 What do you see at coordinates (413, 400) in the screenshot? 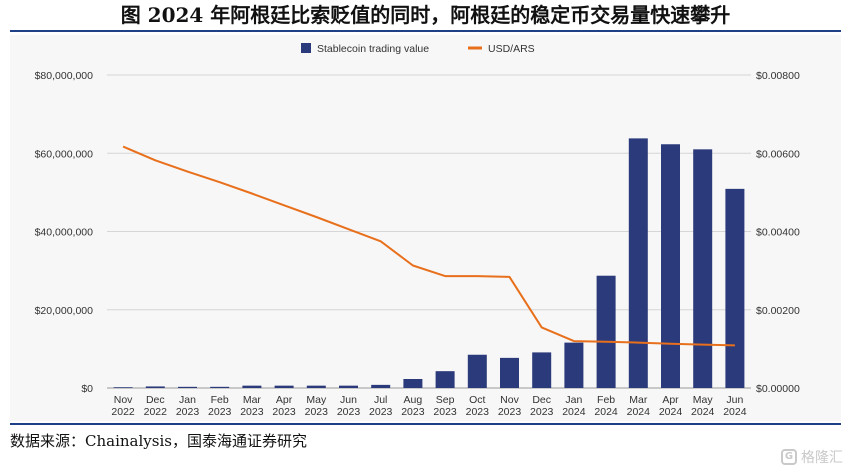
I see `x-tick-label-month: Aug` at bounding box center [413, 400].